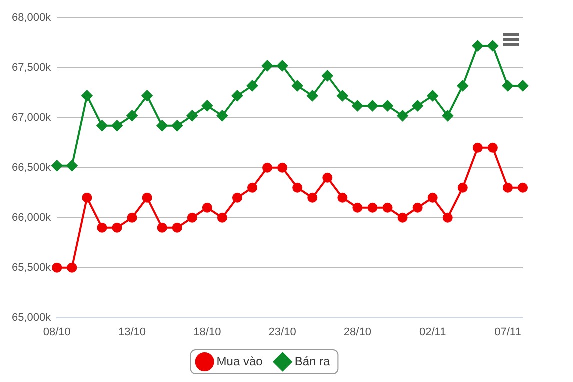  Describe the element at coordinates (57, 332) in the screenshot. I see `x-tick-label: 08/10` at that location.